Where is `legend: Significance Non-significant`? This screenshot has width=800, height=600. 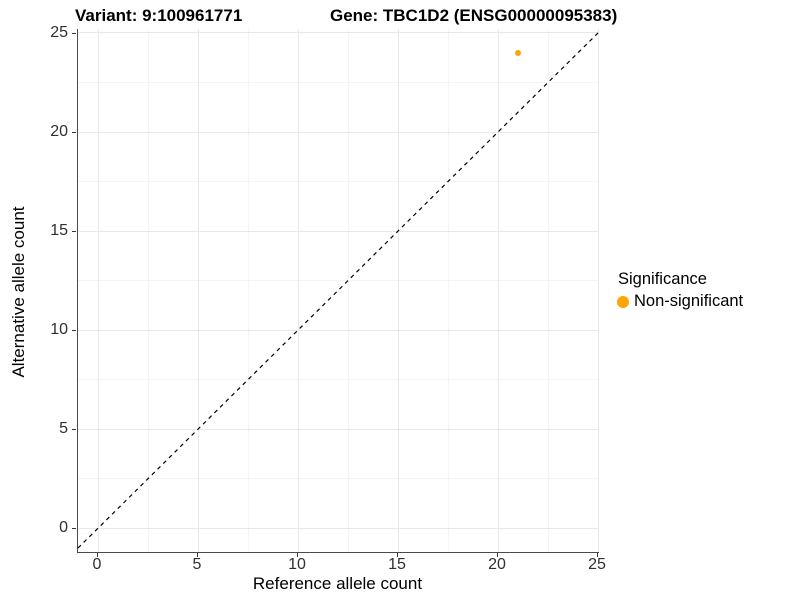
legend: Significance Non-significant is located at coordinates (679, 290).